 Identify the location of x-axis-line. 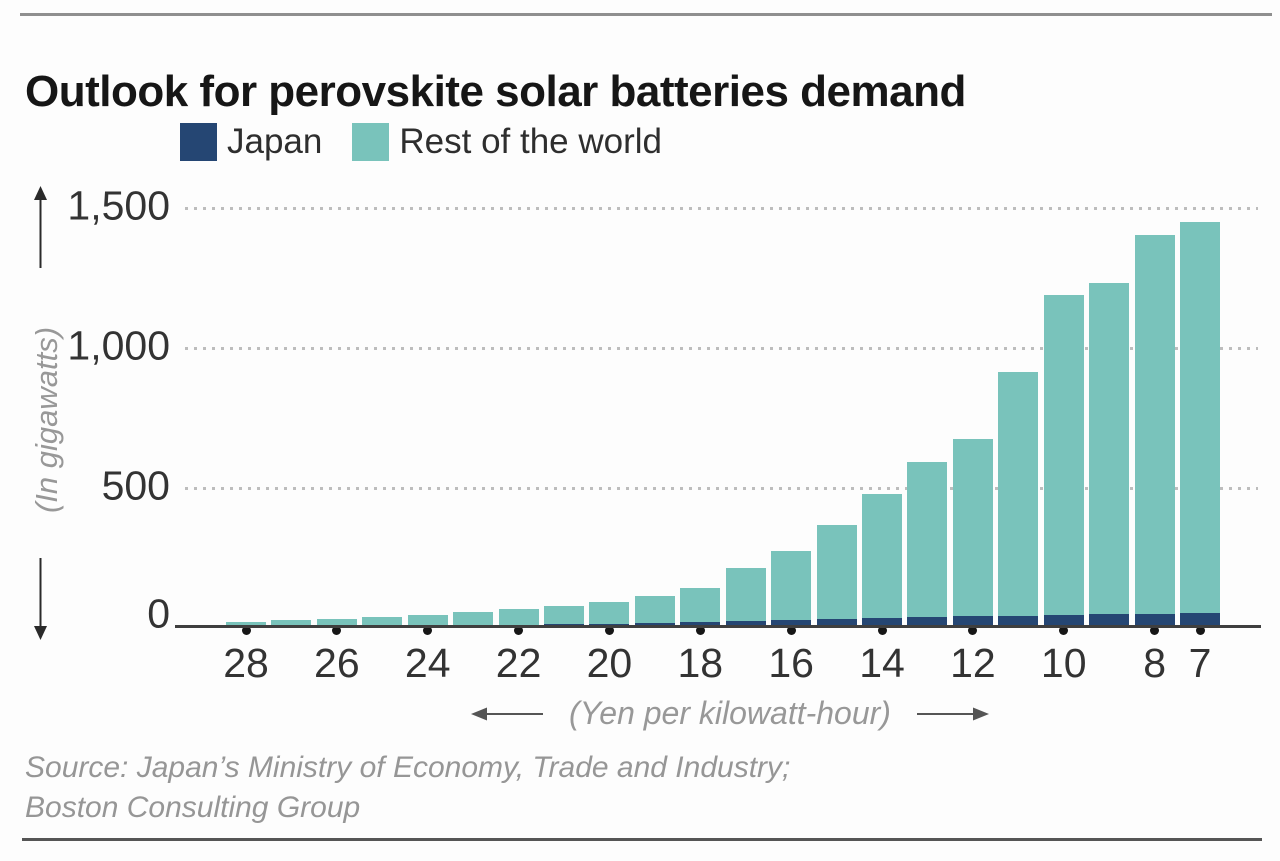
(718, 626).